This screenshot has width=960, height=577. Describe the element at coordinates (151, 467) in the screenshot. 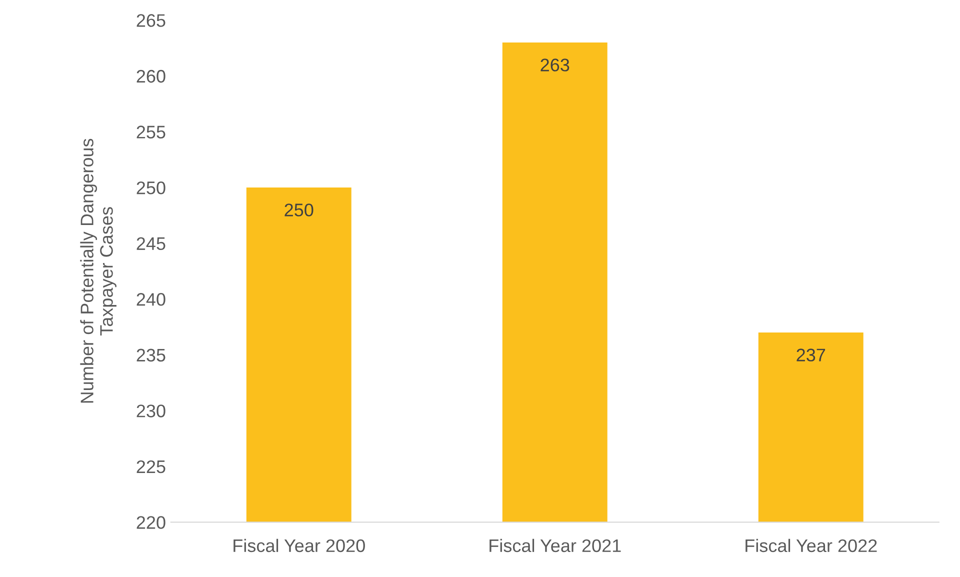

I see `y-tick-label: 225` at that location.